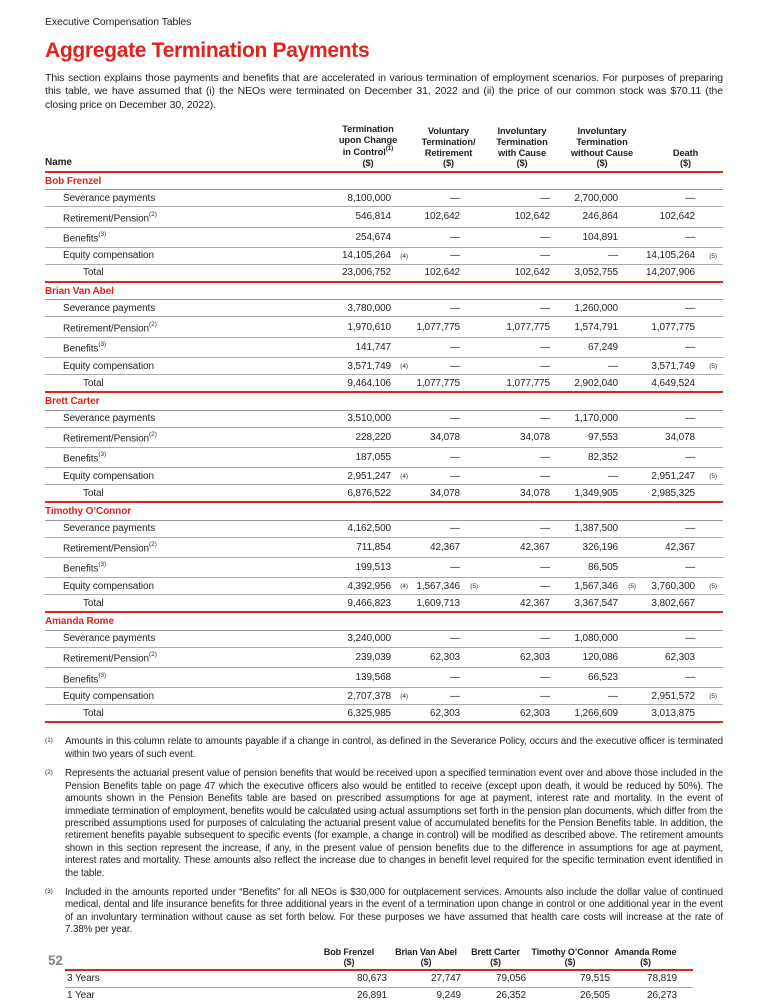 The image size is (768, 1000). What do you see at coordinates (686, 993) in the screenshot?
I see `filler-cell` at bounding box center [686, 993].